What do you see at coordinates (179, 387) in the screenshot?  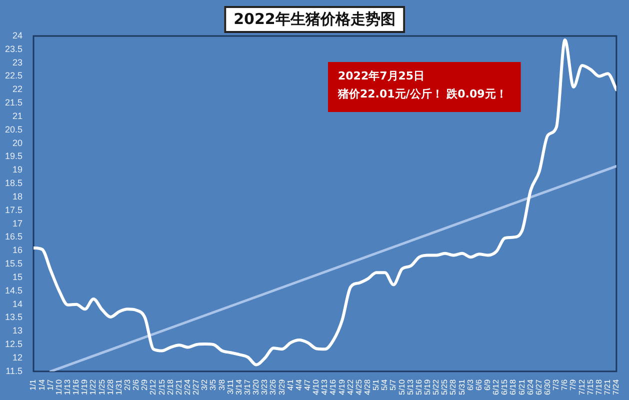 I see `x-tick-label: 2/21` at bounding box center [179, 387].